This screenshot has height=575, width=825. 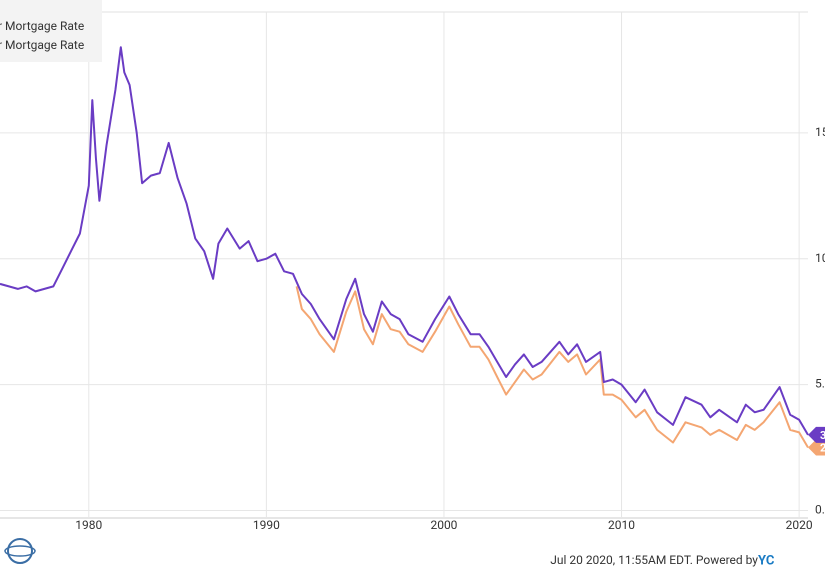 I want to click on y-tick-label: 5., so click(x=820, y=384).